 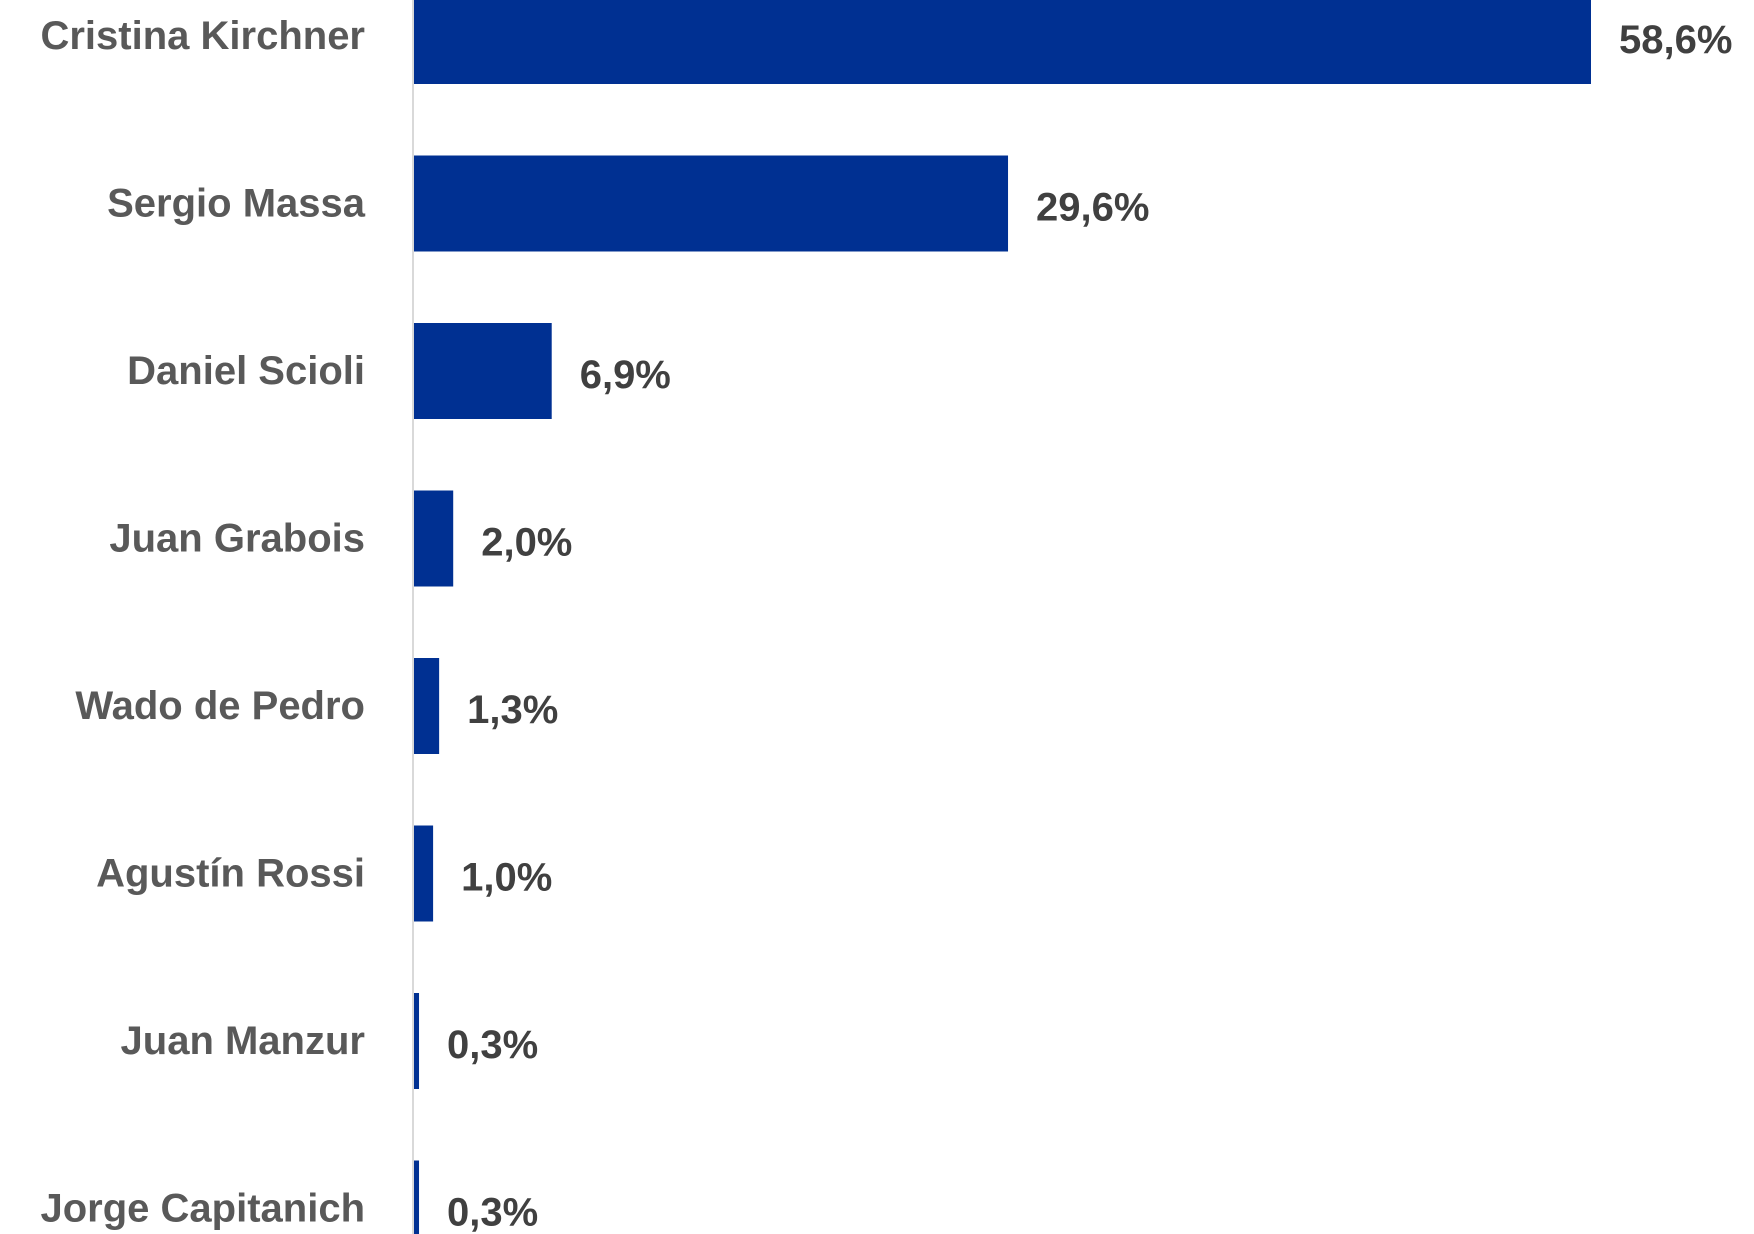 What do you see at coordinates (202, 36) in the screenshot?
I see `category-label-cristina-kirchner: Cristina Kirchner` at bounding box center [202, 36].